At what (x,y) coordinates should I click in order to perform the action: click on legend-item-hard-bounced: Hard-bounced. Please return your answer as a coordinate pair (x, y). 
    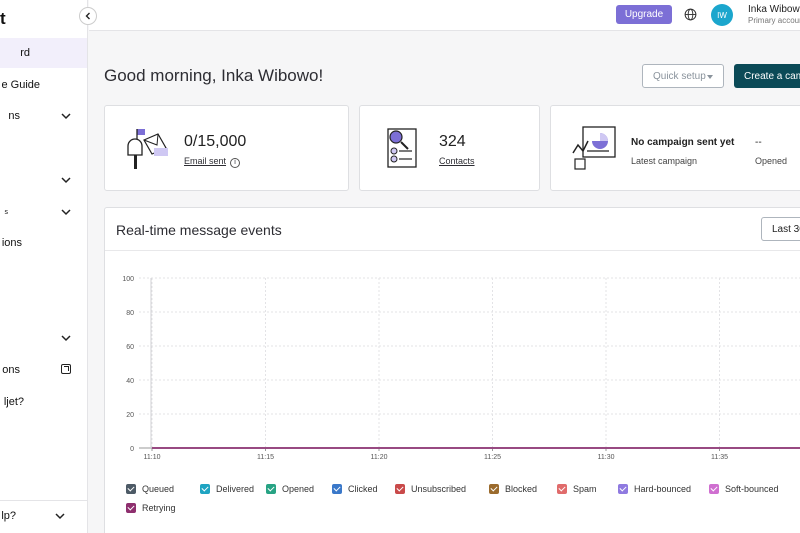
    Looking at the image, I should click on (654, 489).